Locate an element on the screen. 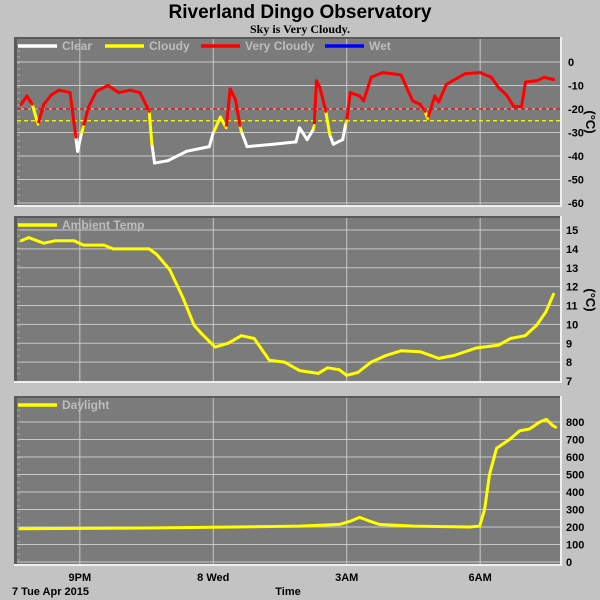 The height and width of the screenshot is (600, 600). ambient-y-tick-label: 14 is located at coordinates (572, 250).